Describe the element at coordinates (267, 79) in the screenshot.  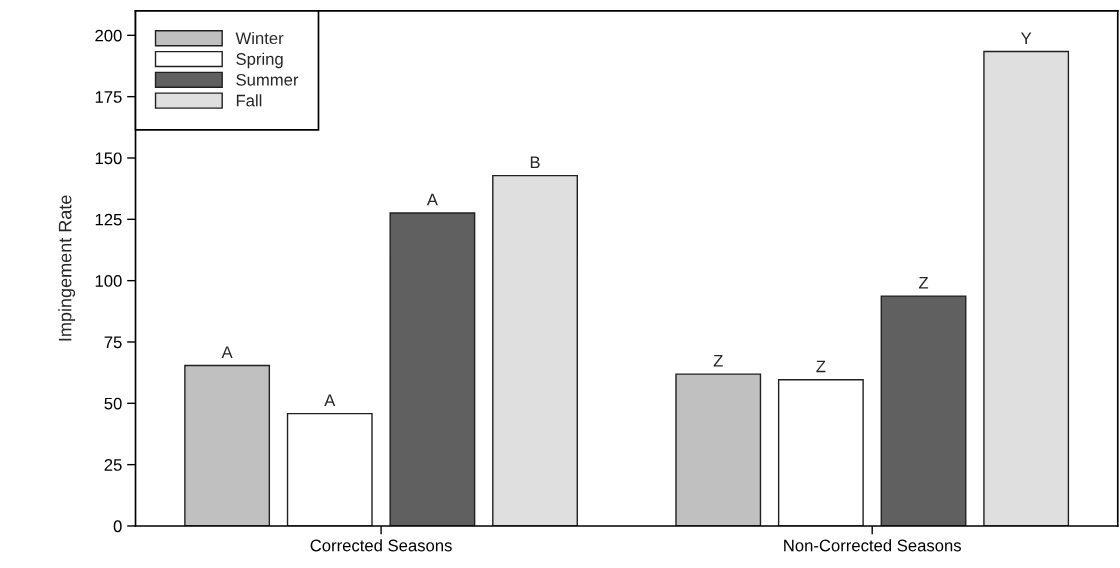
I see `legend-label: Summer` at that location.